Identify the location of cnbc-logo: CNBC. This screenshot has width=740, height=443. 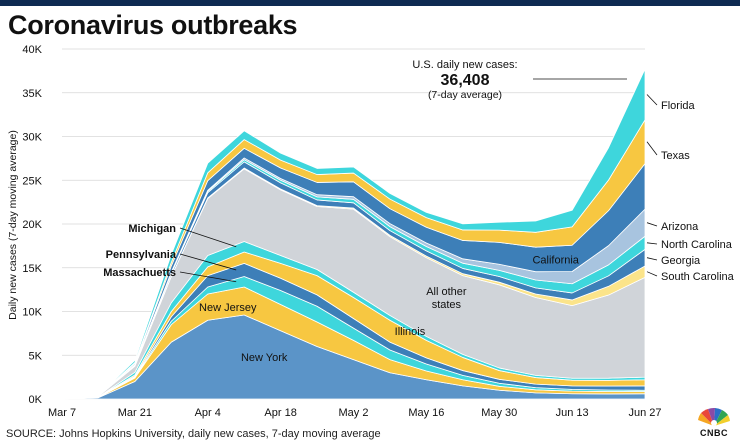
(714, 421).